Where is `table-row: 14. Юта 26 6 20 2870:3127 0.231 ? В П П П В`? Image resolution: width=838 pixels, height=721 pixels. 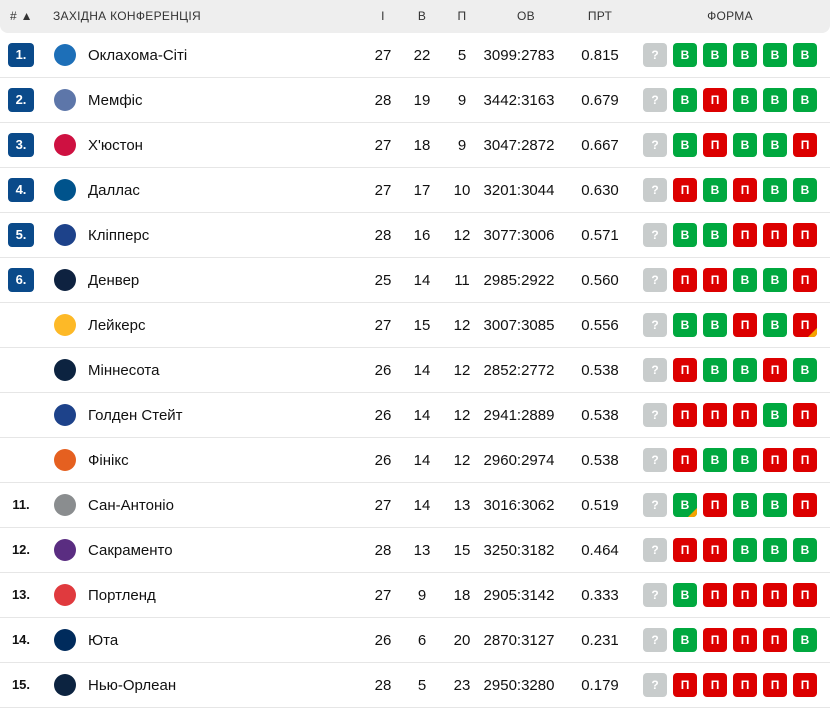 table-row: 14. Юта 26 6 20 2870:3127 0.231 ? В П П П В is located at coordinates (415, 640).